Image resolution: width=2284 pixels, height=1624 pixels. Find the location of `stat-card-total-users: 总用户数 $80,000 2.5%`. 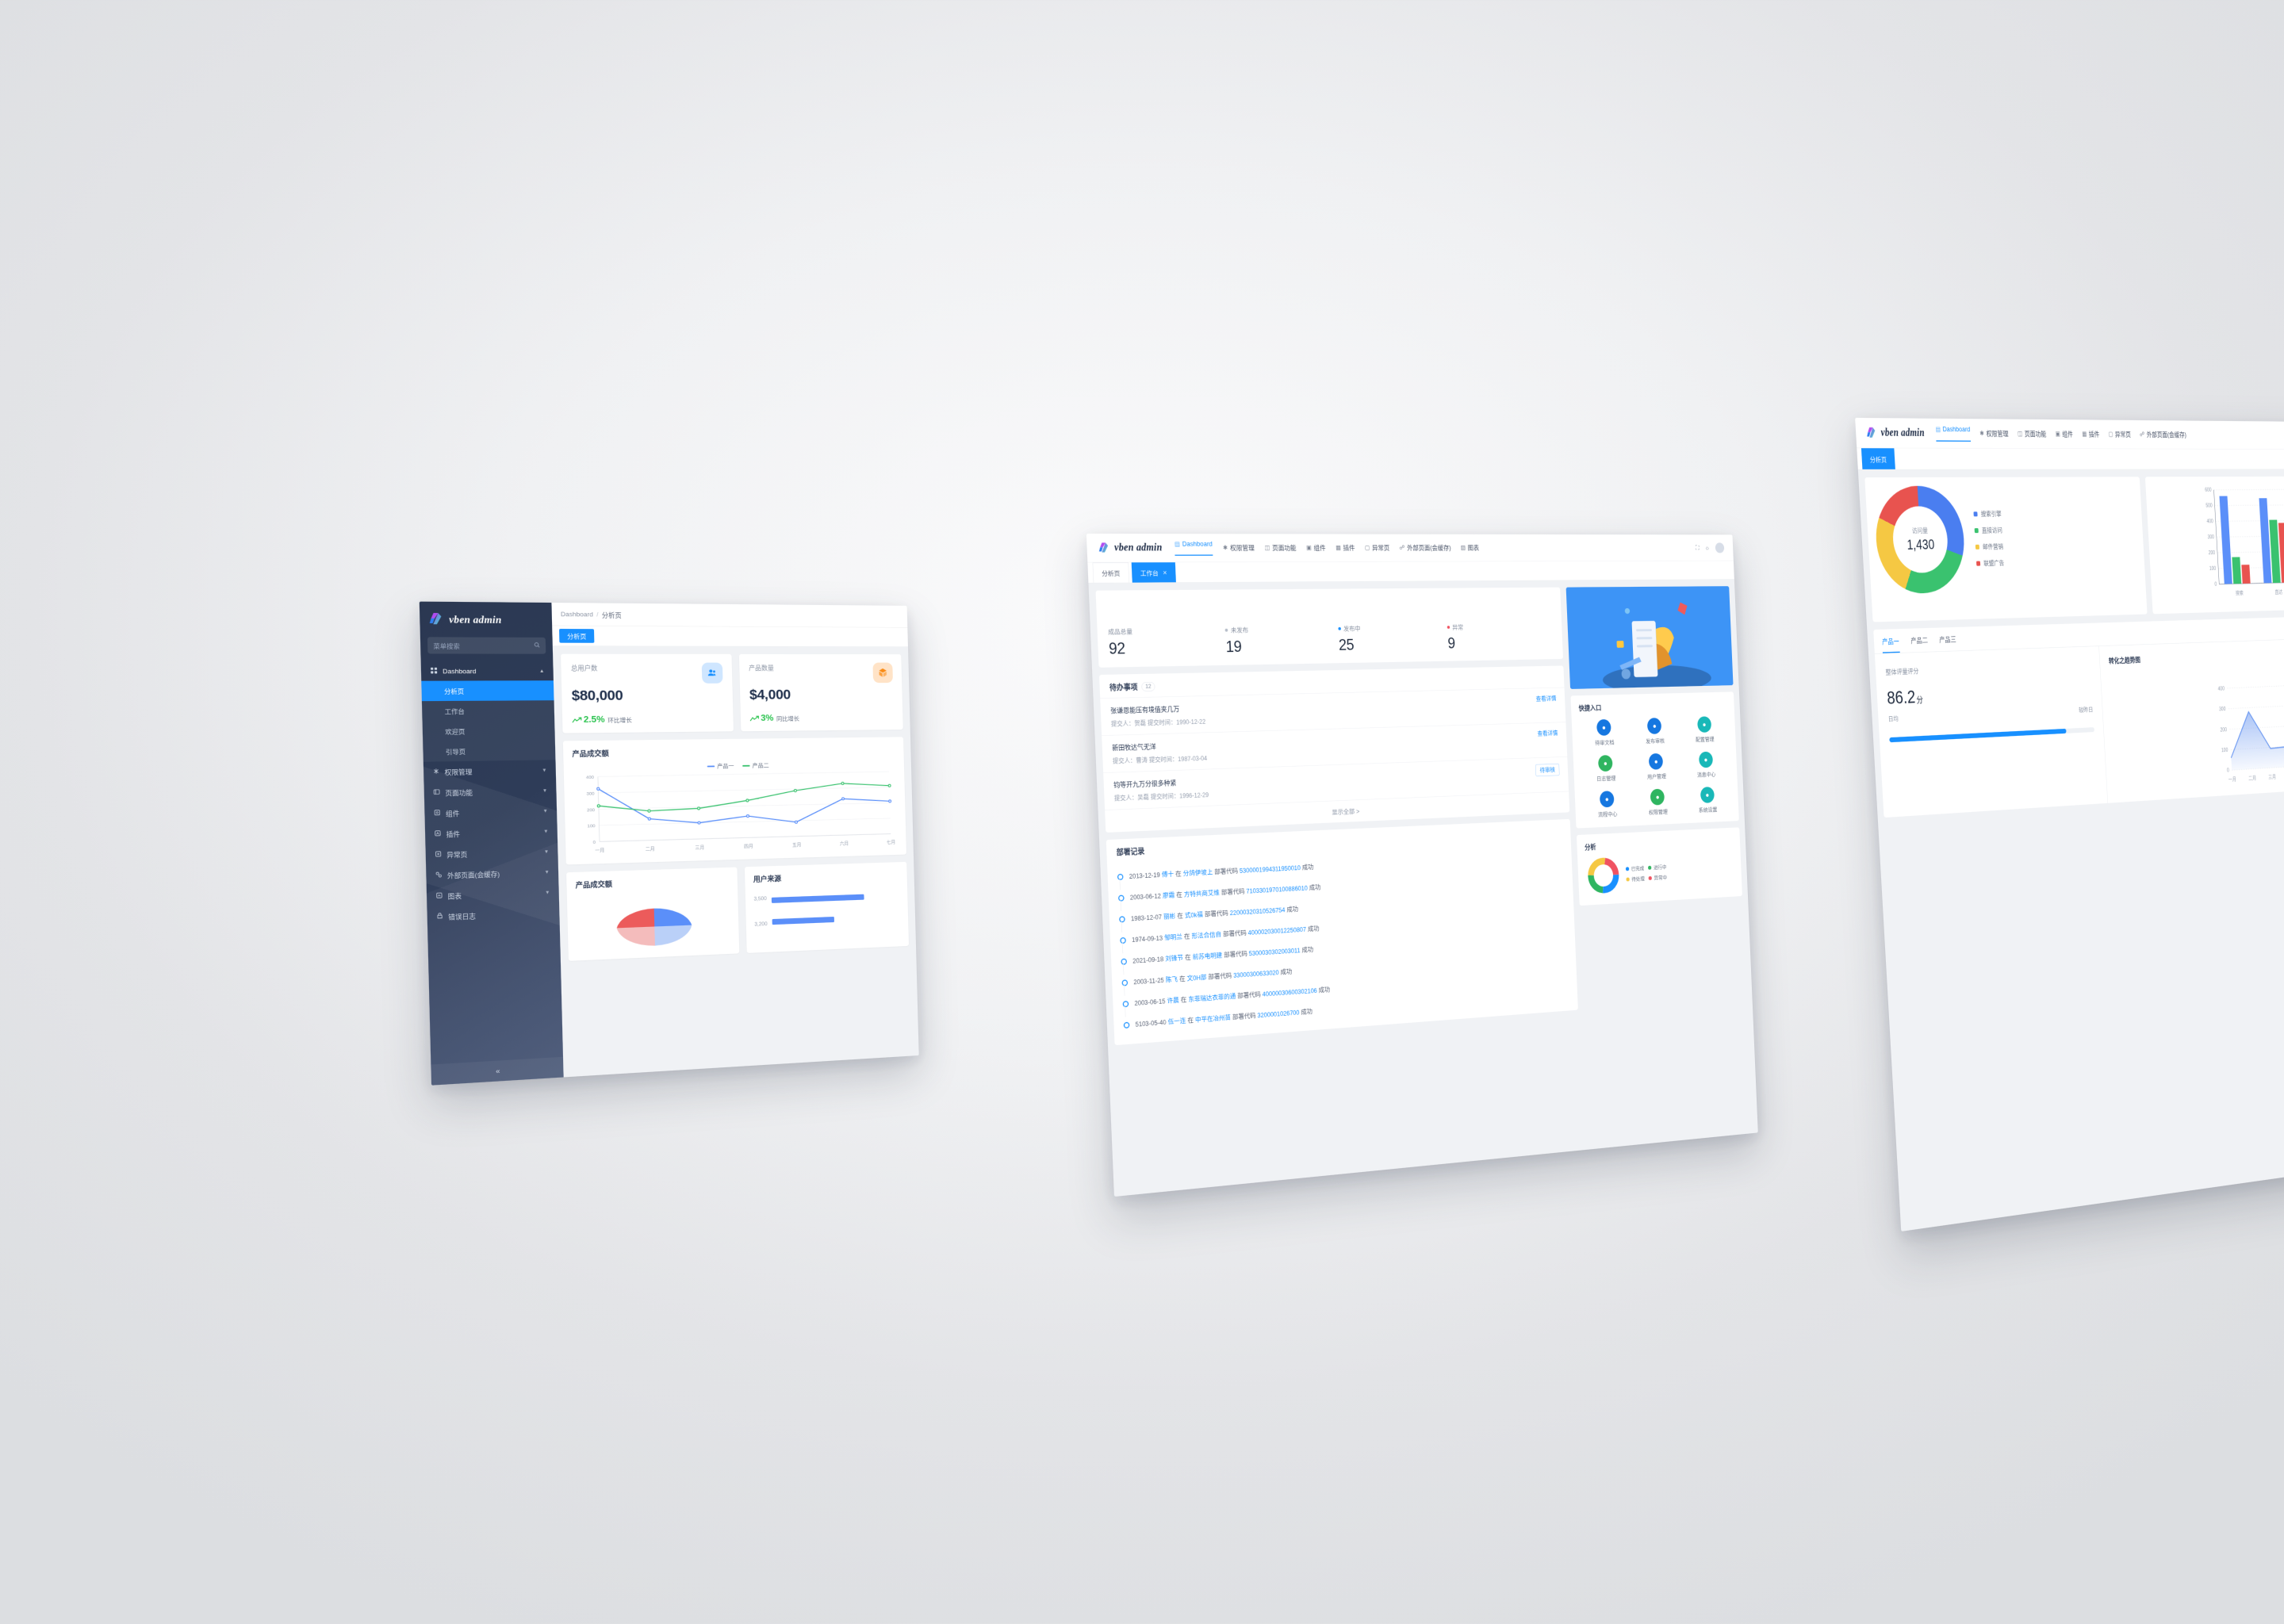

stat-card-total-users: 总用户数 $80,000 2.5% is located at coordinates (647, 693).